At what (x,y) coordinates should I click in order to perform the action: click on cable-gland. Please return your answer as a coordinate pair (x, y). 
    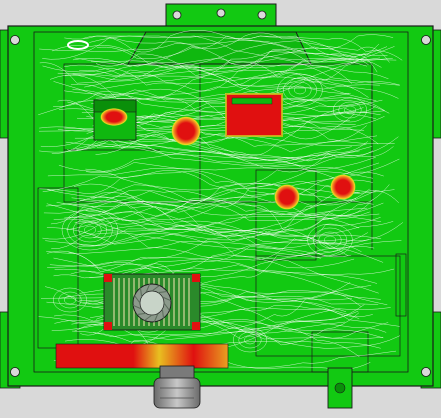
    Looking at the image, I should click on (177, 393).